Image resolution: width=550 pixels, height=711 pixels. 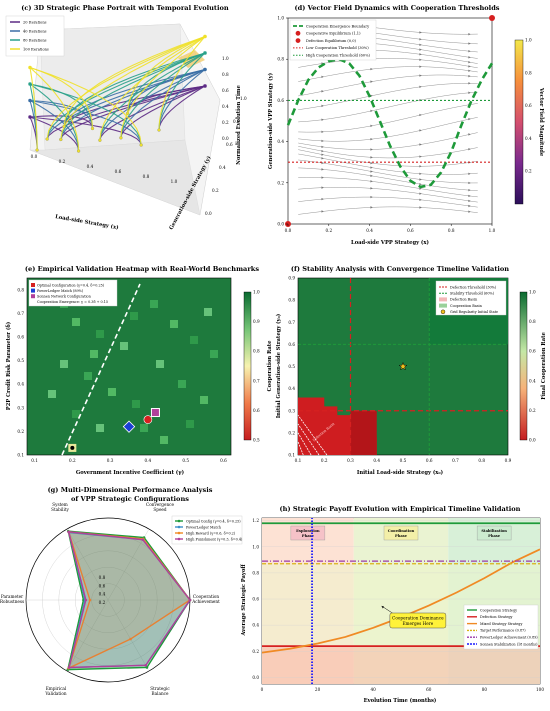 What do you see at coordinates (179, 539) in the screenshot?
I see `panel-g-legend-marker` at bounding box center [179, 539].